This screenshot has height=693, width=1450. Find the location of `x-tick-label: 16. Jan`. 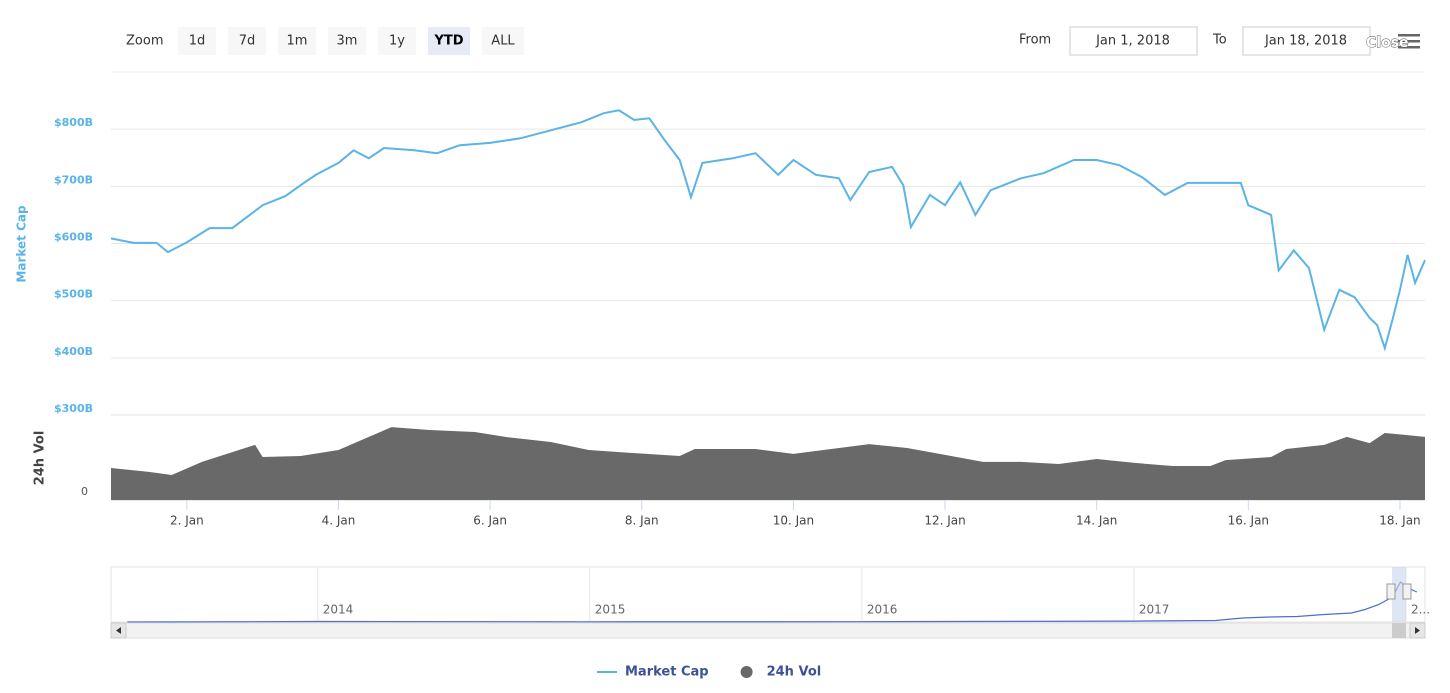

x-tick-label: 16. Jan is located at coordinates (1248, 521).